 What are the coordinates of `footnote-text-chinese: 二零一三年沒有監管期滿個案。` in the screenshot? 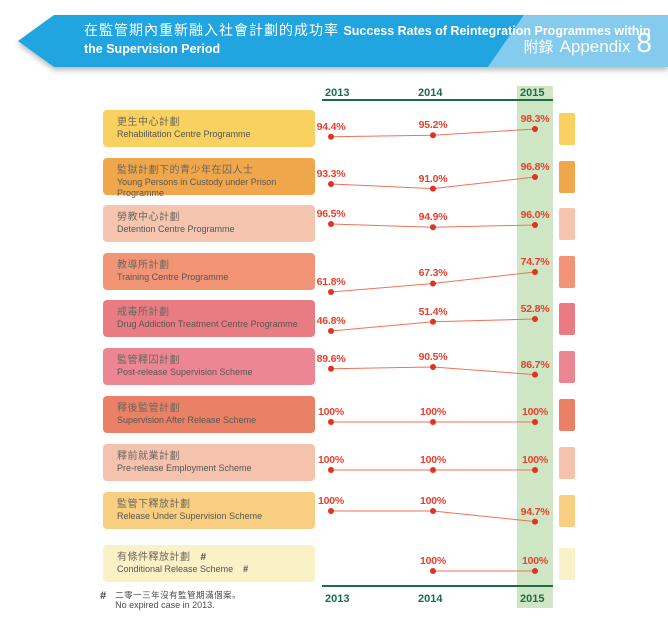 It's located at (178, 595).